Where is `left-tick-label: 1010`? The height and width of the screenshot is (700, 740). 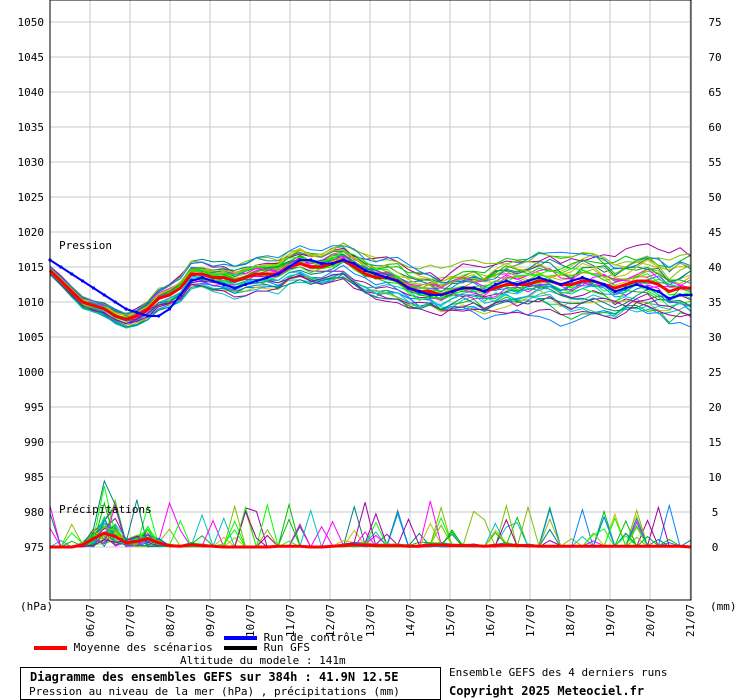
left-tick-label: 1010 is located at coordinates (31, 302).